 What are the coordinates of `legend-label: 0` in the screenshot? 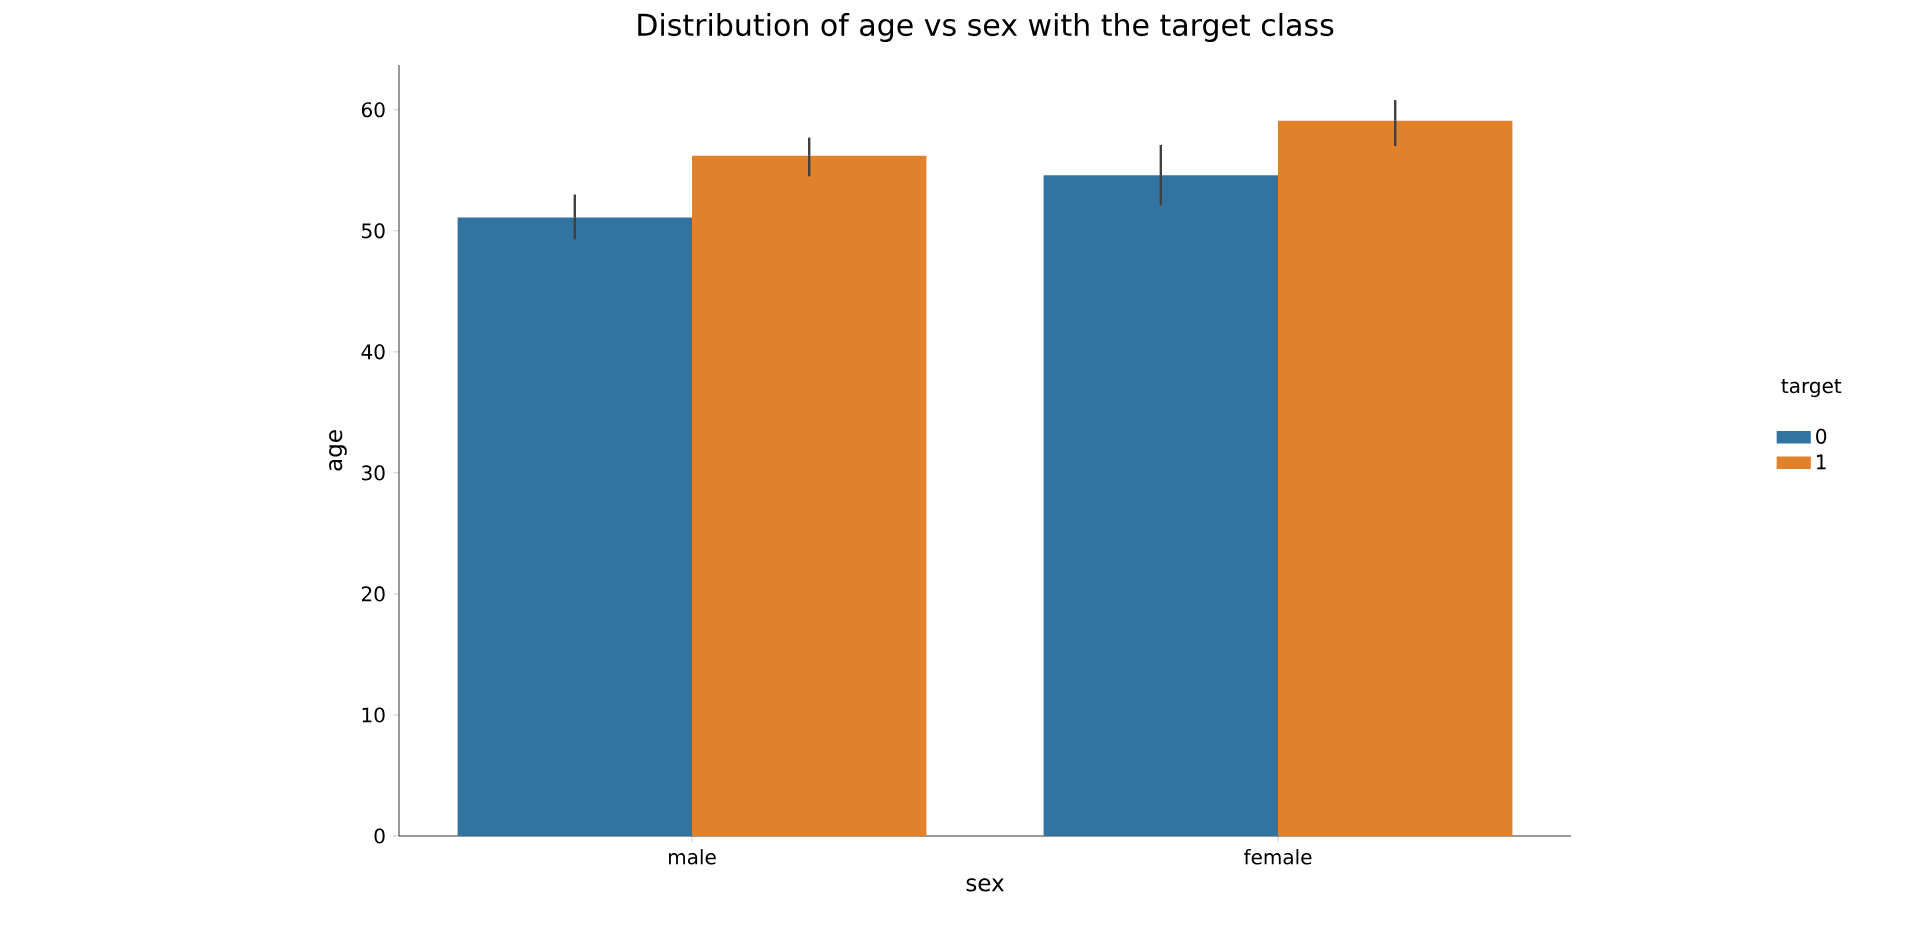 It's located at (1821, 436).